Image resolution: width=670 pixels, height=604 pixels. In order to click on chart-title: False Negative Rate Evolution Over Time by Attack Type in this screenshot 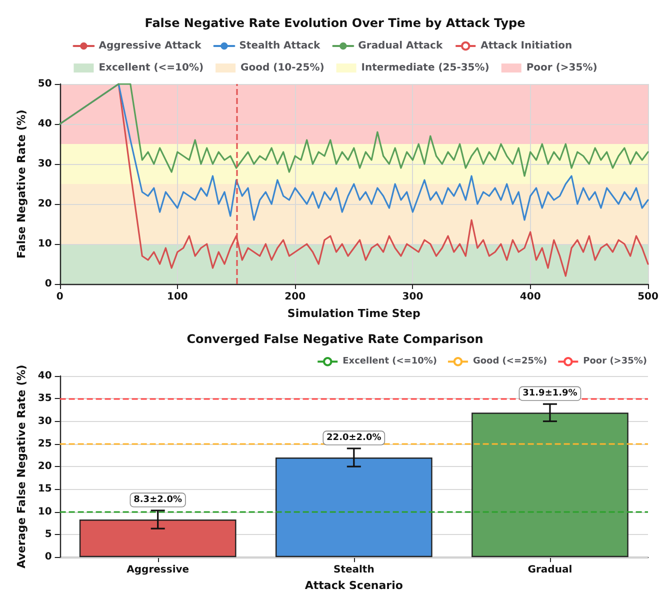, I will do `click(335, 23)`.